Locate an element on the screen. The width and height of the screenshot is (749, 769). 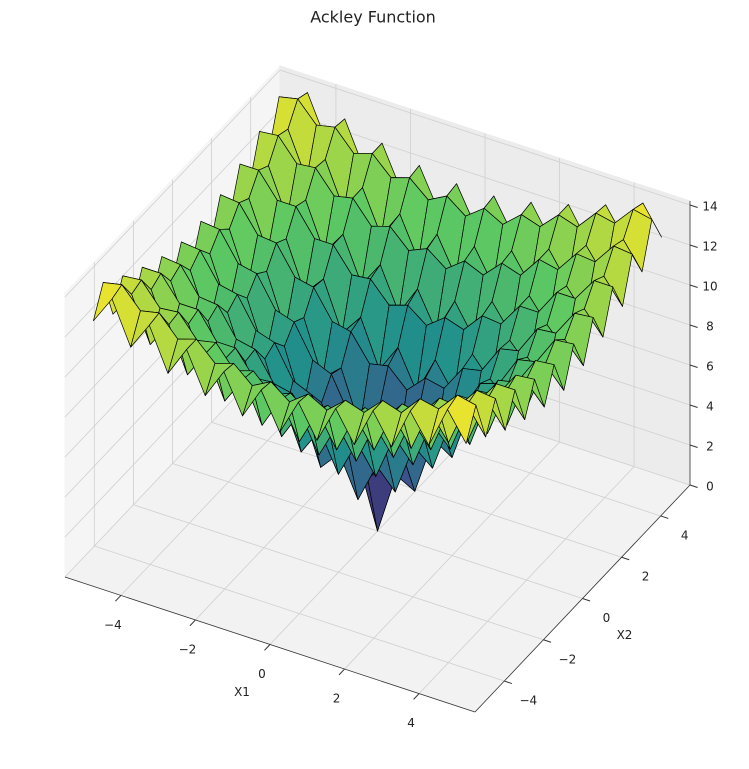
x-tick-label: 2 is located at coordinates (337, 699).